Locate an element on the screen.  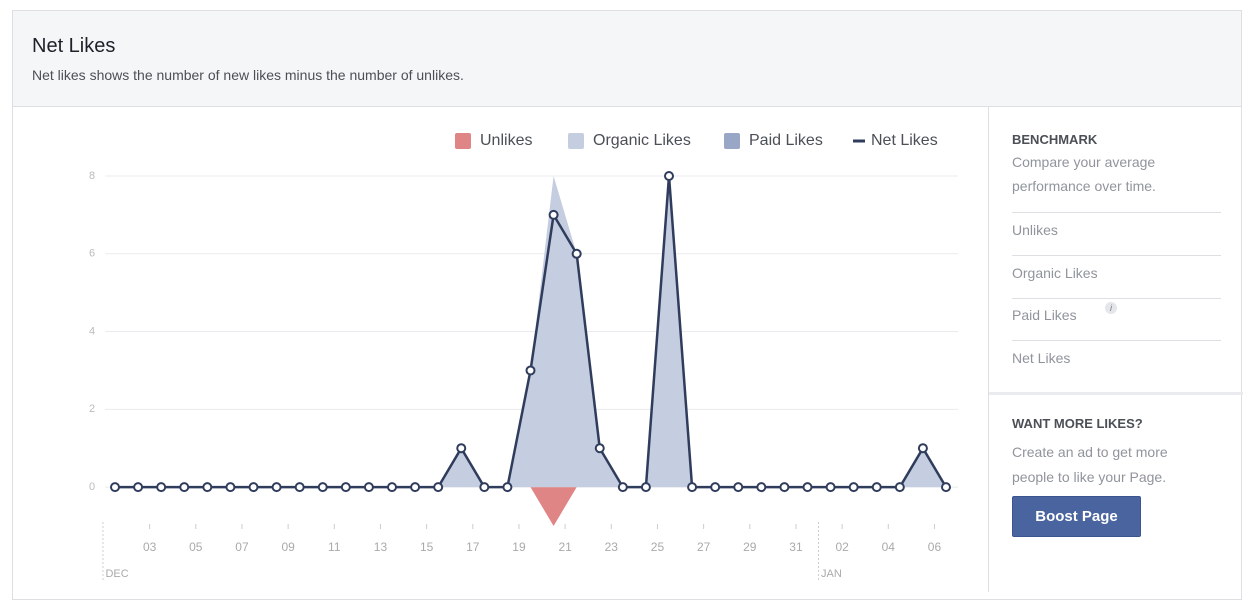
y-tick-label: 2 is located at coordinates (92, 409).